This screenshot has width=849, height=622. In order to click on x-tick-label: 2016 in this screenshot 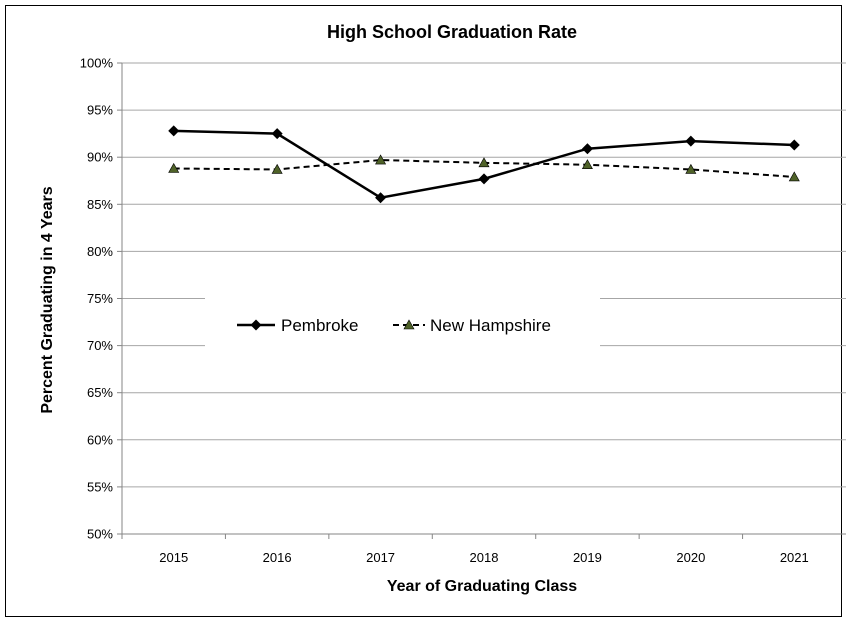, I will do `click(277, 557)`.